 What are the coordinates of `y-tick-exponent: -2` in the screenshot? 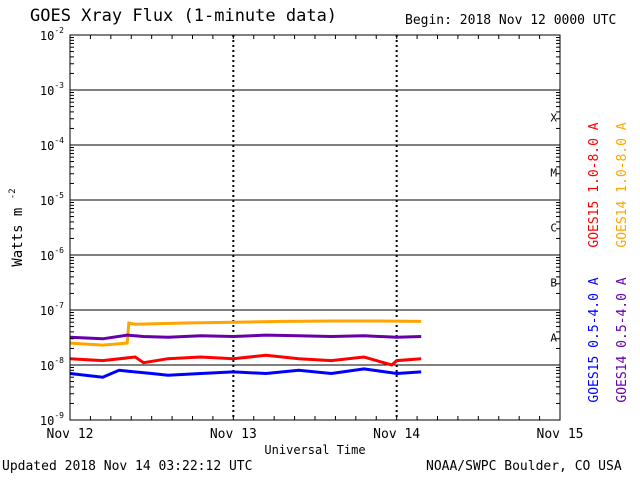 It's located at (59, 30).